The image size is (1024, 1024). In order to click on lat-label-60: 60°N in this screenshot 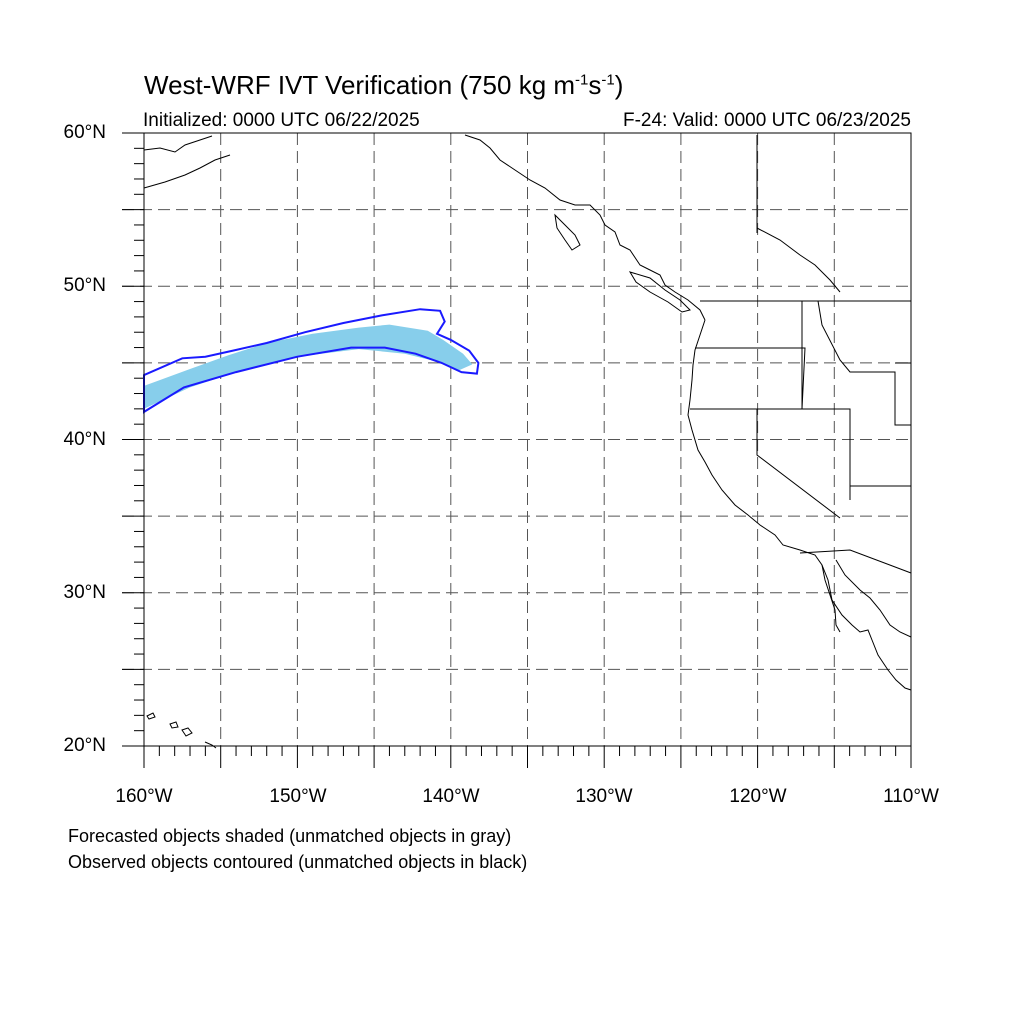, I will do `click(84, 132)`.